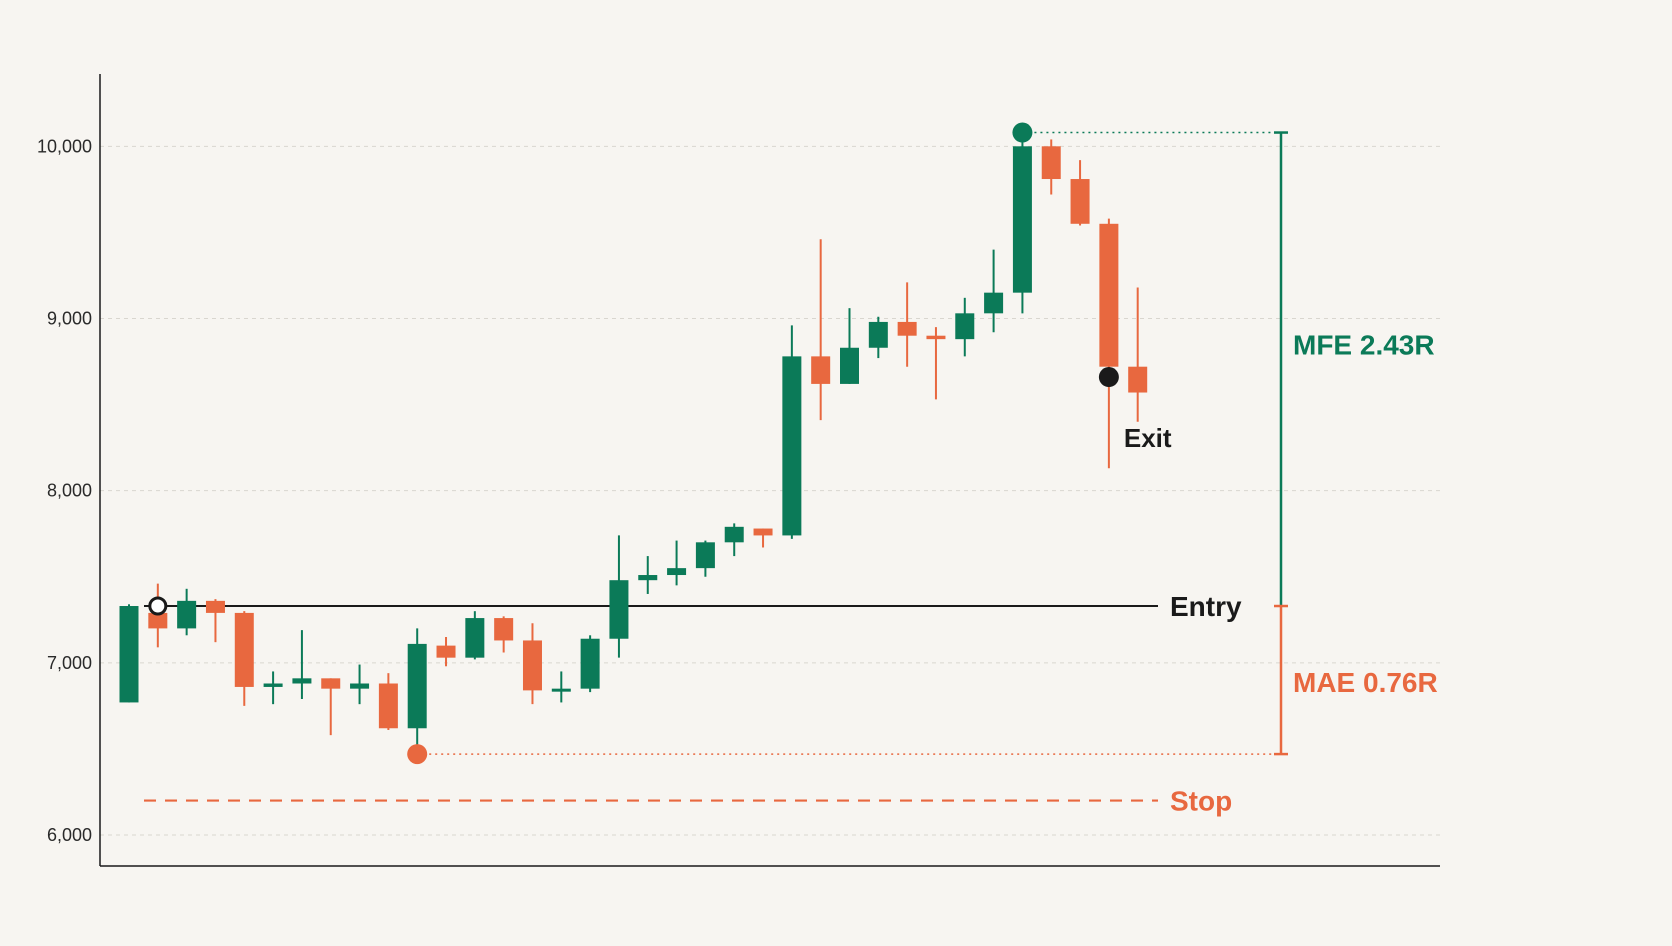 The image size is (1672, 946). What do you see at coordinates (417, 754) in the screenshot?
I see `mae-marker` at bounding box center [417, 754].